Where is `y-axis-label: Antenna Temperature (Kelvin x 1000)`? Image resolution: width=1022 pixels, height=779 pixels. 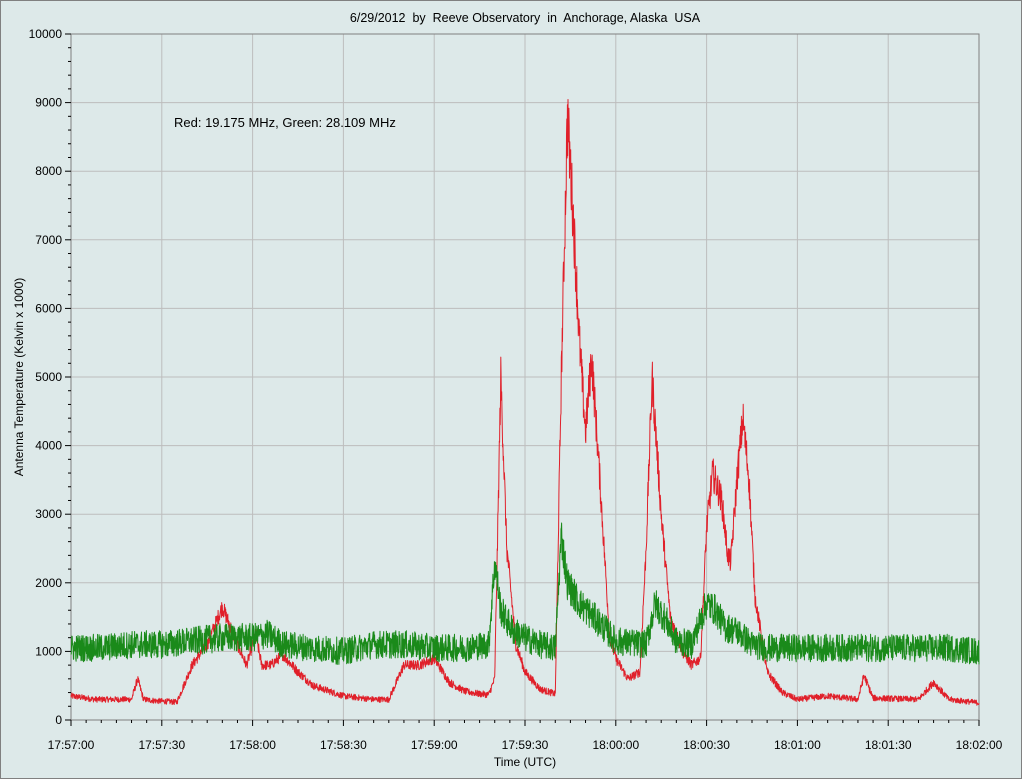 y-axis-label: Antenna Temperature (Kelvin x 1000) is located at coordinates (19, 377).